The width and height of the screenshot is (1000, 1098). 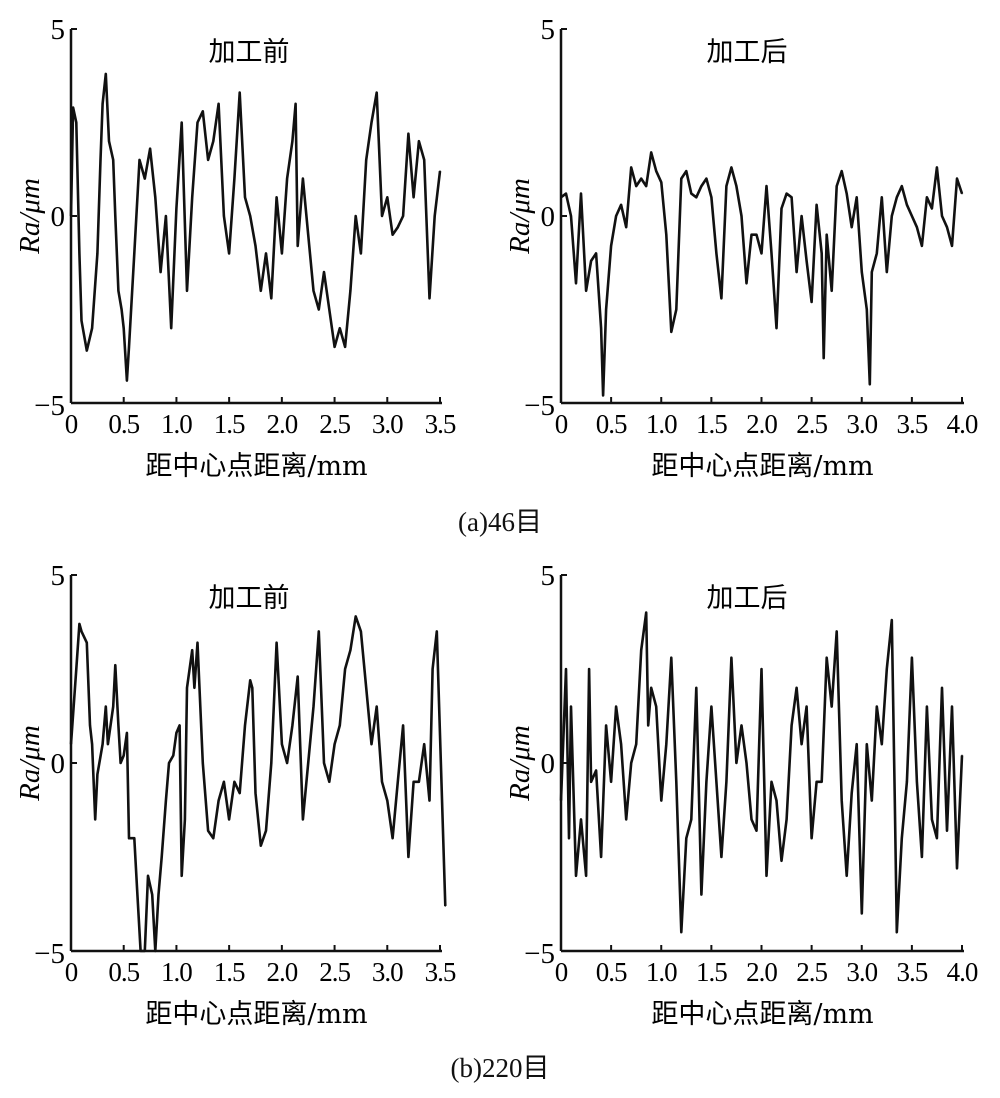 What do you see at coordinates (58, 576) in the screenshot?
I see `y-tick-label: 5` at bounding box center [58, 576].